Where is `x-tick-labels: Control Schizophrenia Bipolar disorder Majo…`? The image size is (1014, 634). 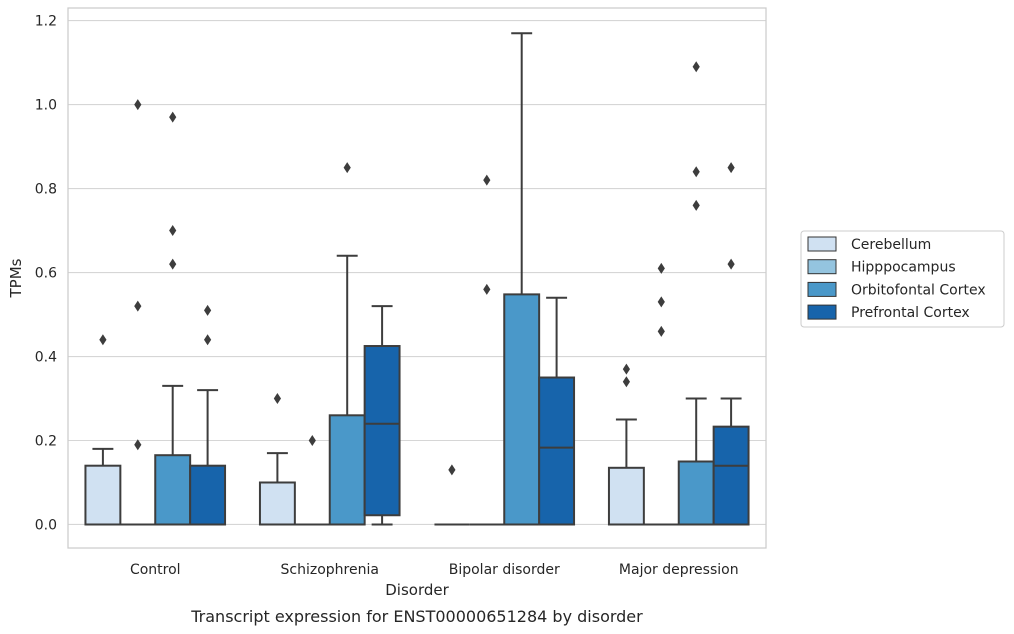
x-tick-labels: Control Schizophrenia Bipolar disorder Majo… is located at coordinates (434, 570).